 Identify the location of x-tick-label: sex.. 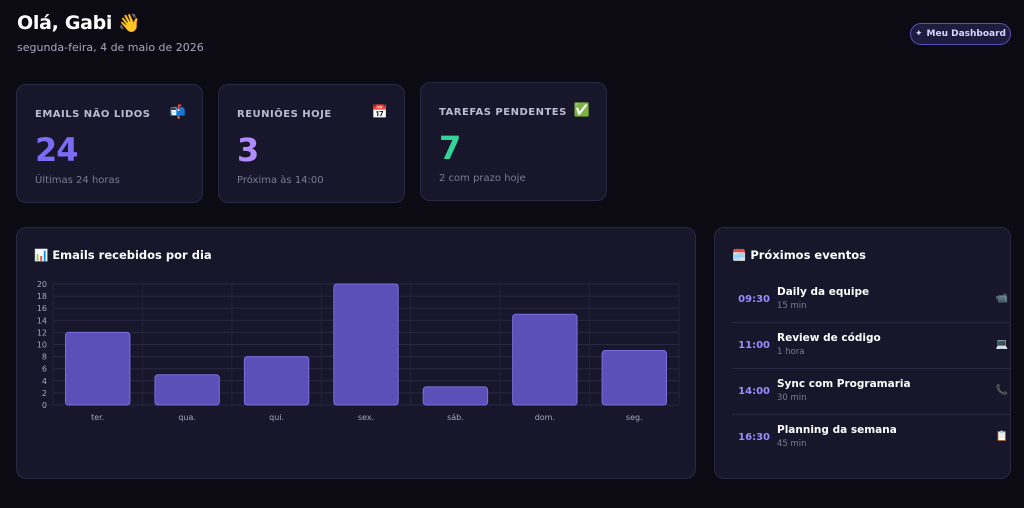
(366, 417).